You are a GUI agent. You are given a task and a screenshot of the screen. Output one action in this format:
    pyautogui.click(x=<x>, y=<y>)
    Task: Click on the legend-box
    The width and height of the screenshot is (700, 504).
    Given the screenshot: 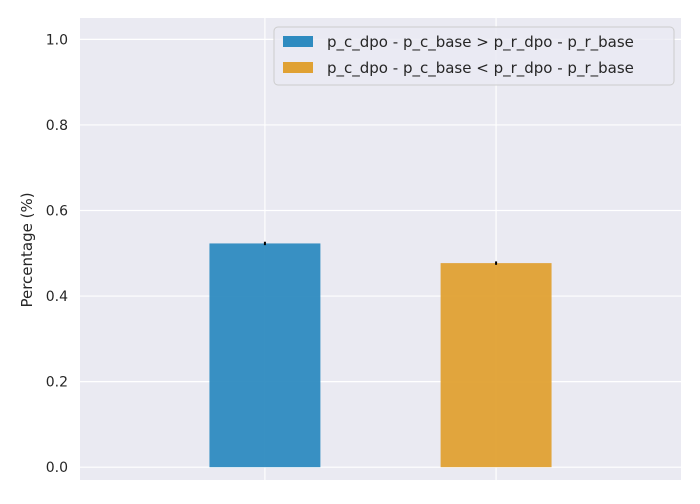 What is the action you would take?
    pyautogui.click(x=474, y=56)
    